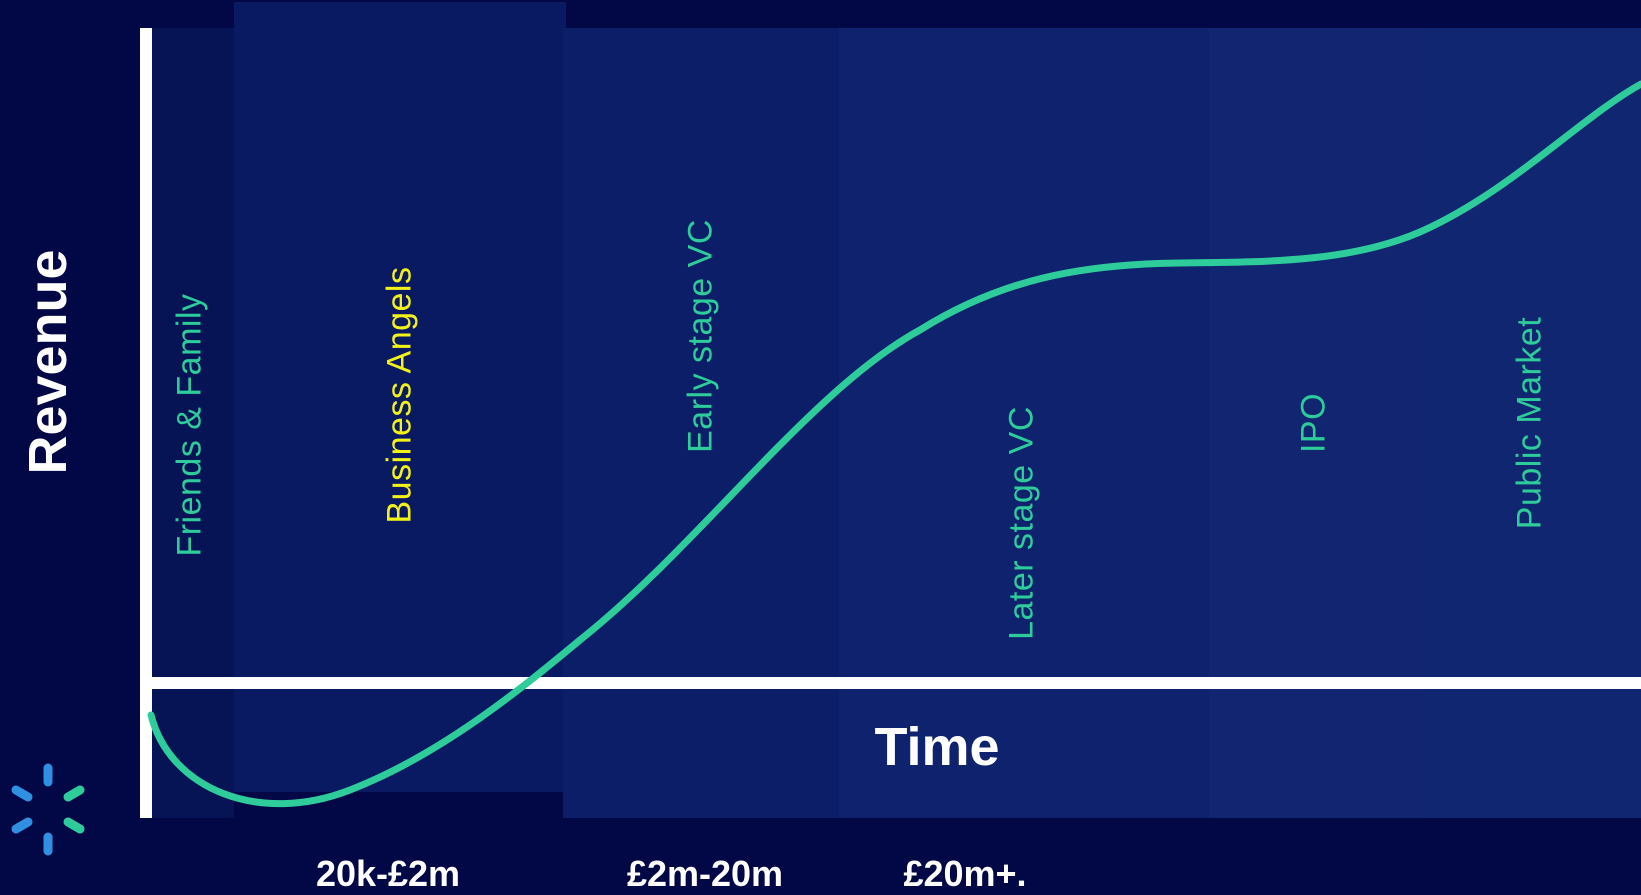 The image size is (1641, 895). I want to click on y-axis-title: Revenue, so click(48, 362).